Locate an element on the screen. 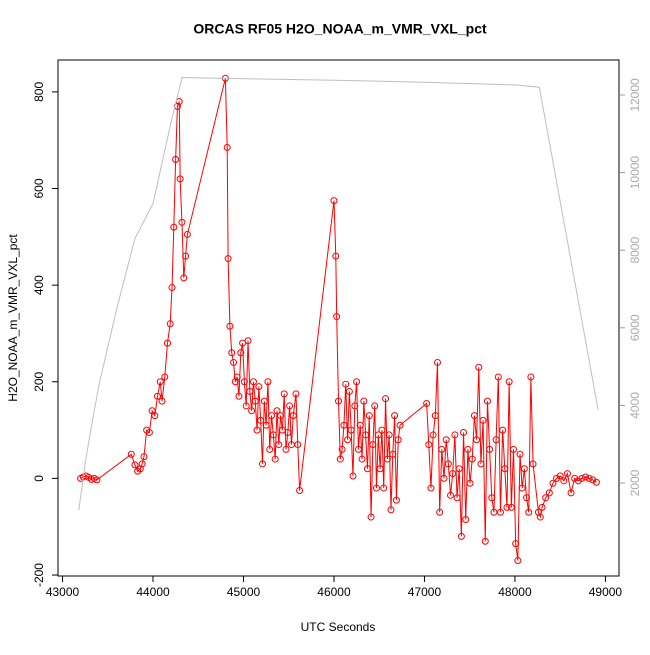  x-tick-label: 49000 is located at coordinates (606, 592).